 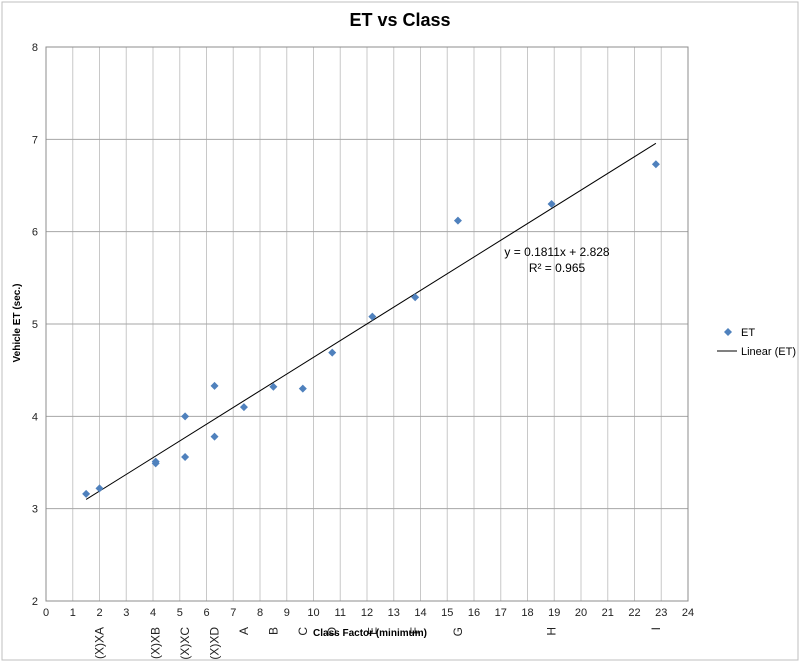 I want to click on x-tick-label: 14, so click(x=420, y=613).